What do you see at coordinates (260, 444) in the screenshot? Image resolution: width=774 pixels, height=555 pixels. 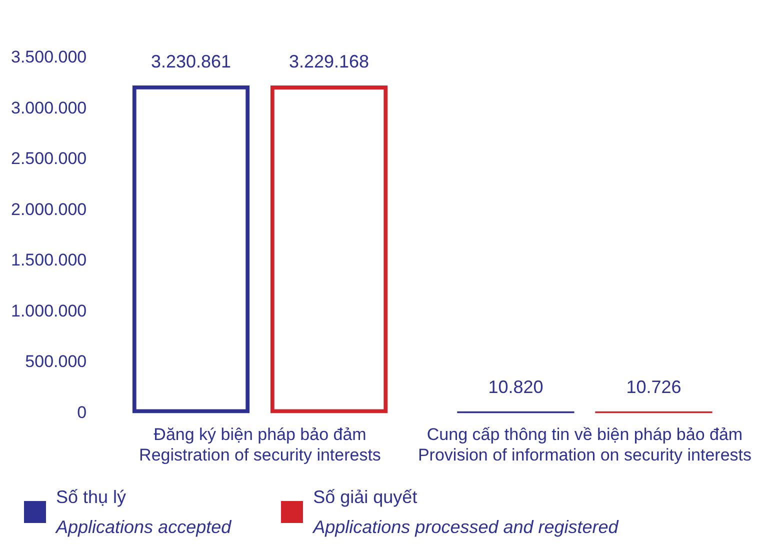 I see `x-tick-label: Đăng ký biện pháp bảo đảm Registration of security interests` at bounding box center [260, 444].